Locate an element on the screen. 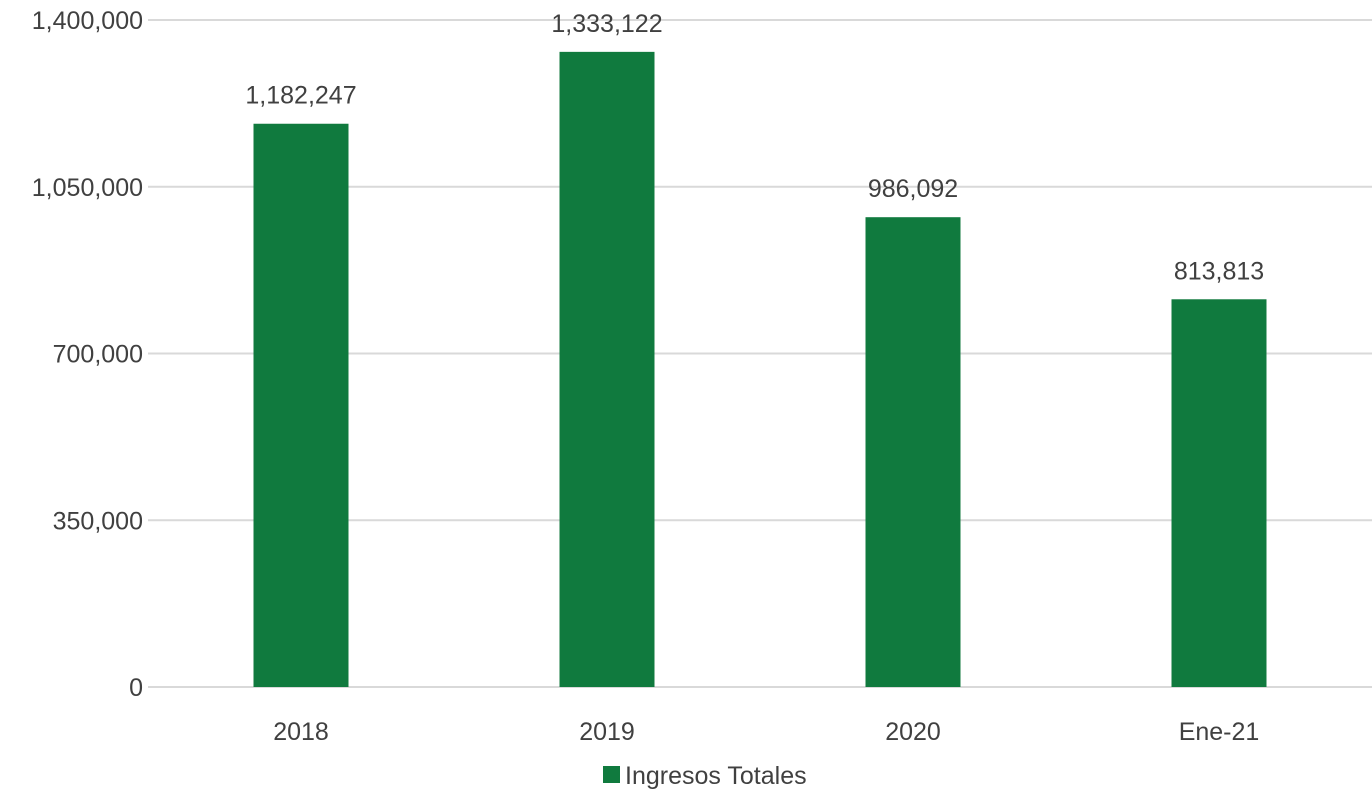  data-label: 813,813 is located at coordinates (1219, 271).